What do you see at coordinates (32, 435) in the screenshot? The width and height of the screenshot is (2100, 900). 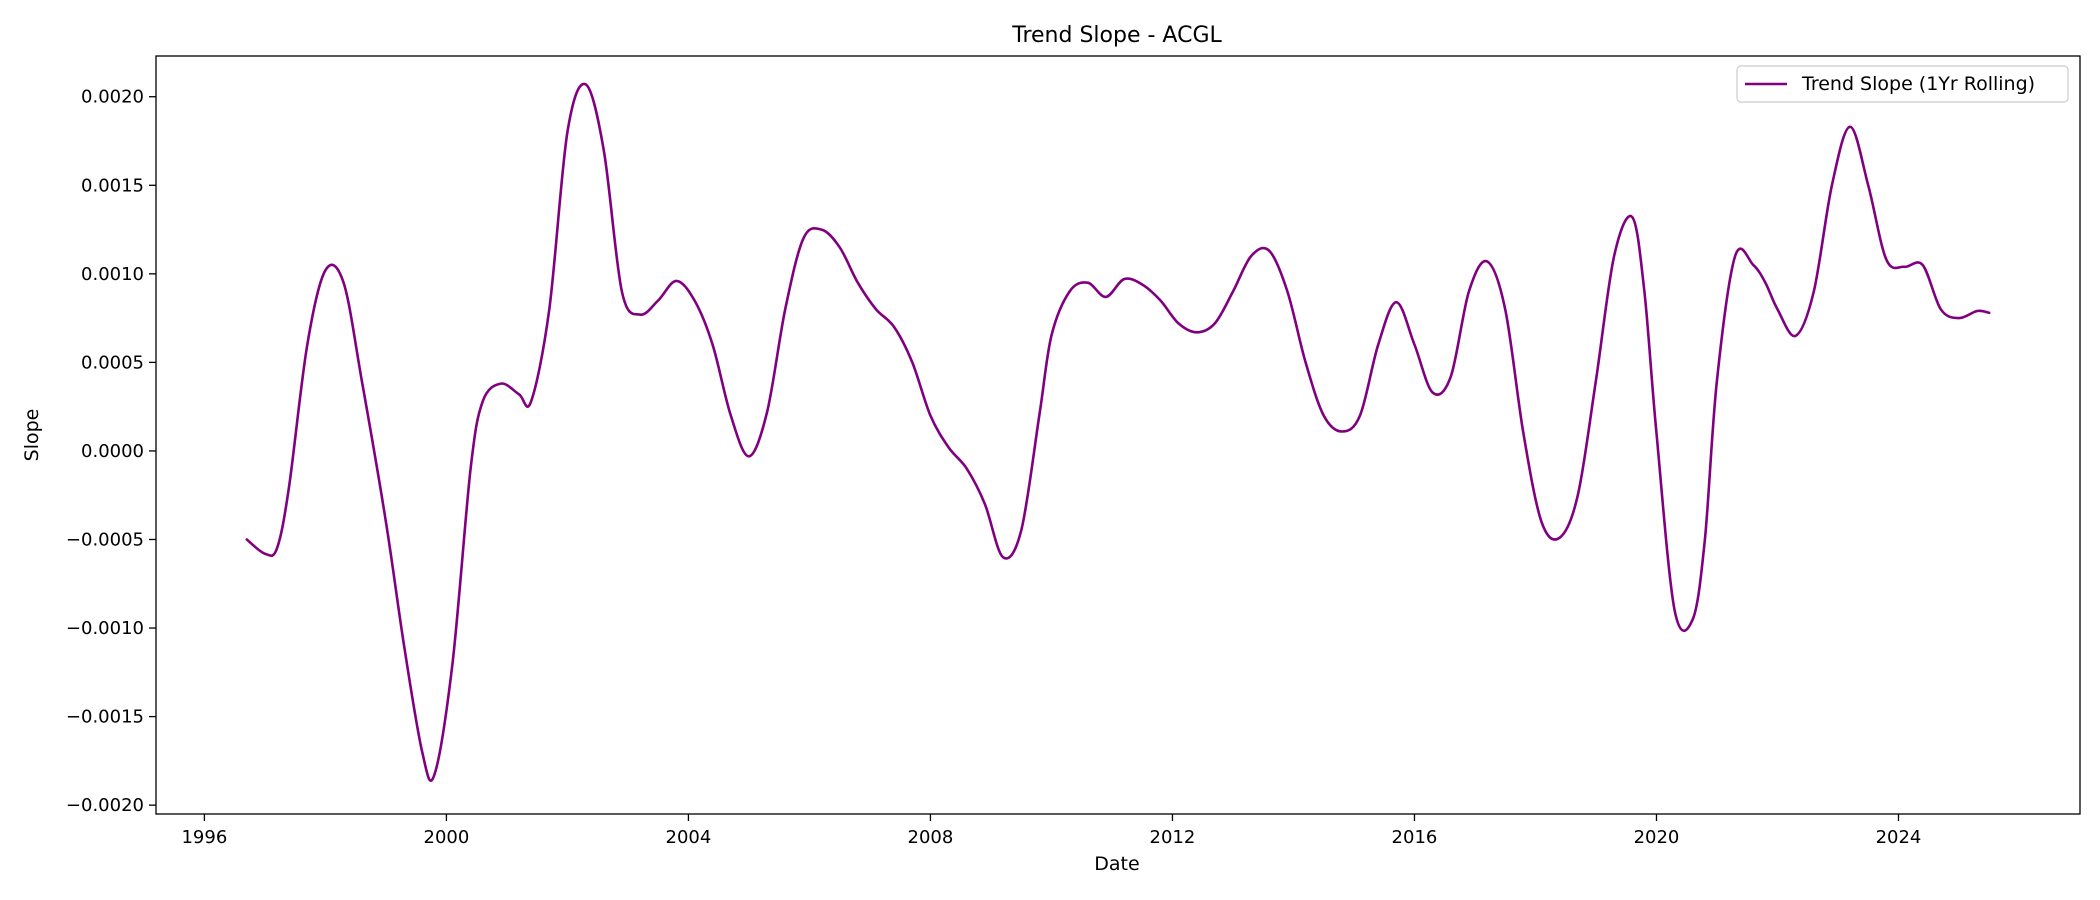 I see `y-axis-label: Slope` at bounding box center [32, 435].